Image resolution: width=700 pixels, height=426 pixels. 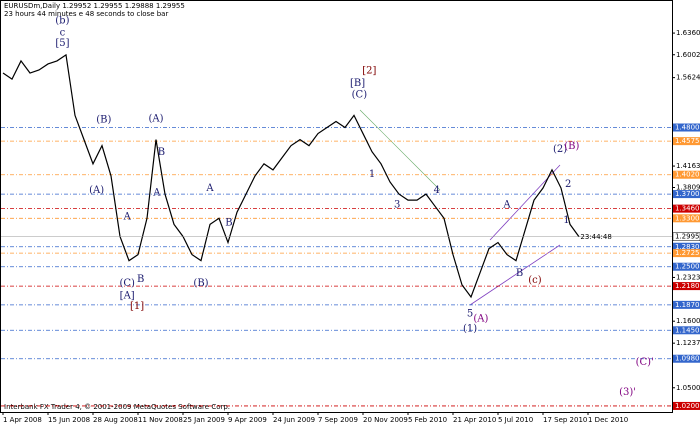 What do you see at coordinates (400, 150) in the screenshot?
I see `trend-line` at bounding box center [400, 150].